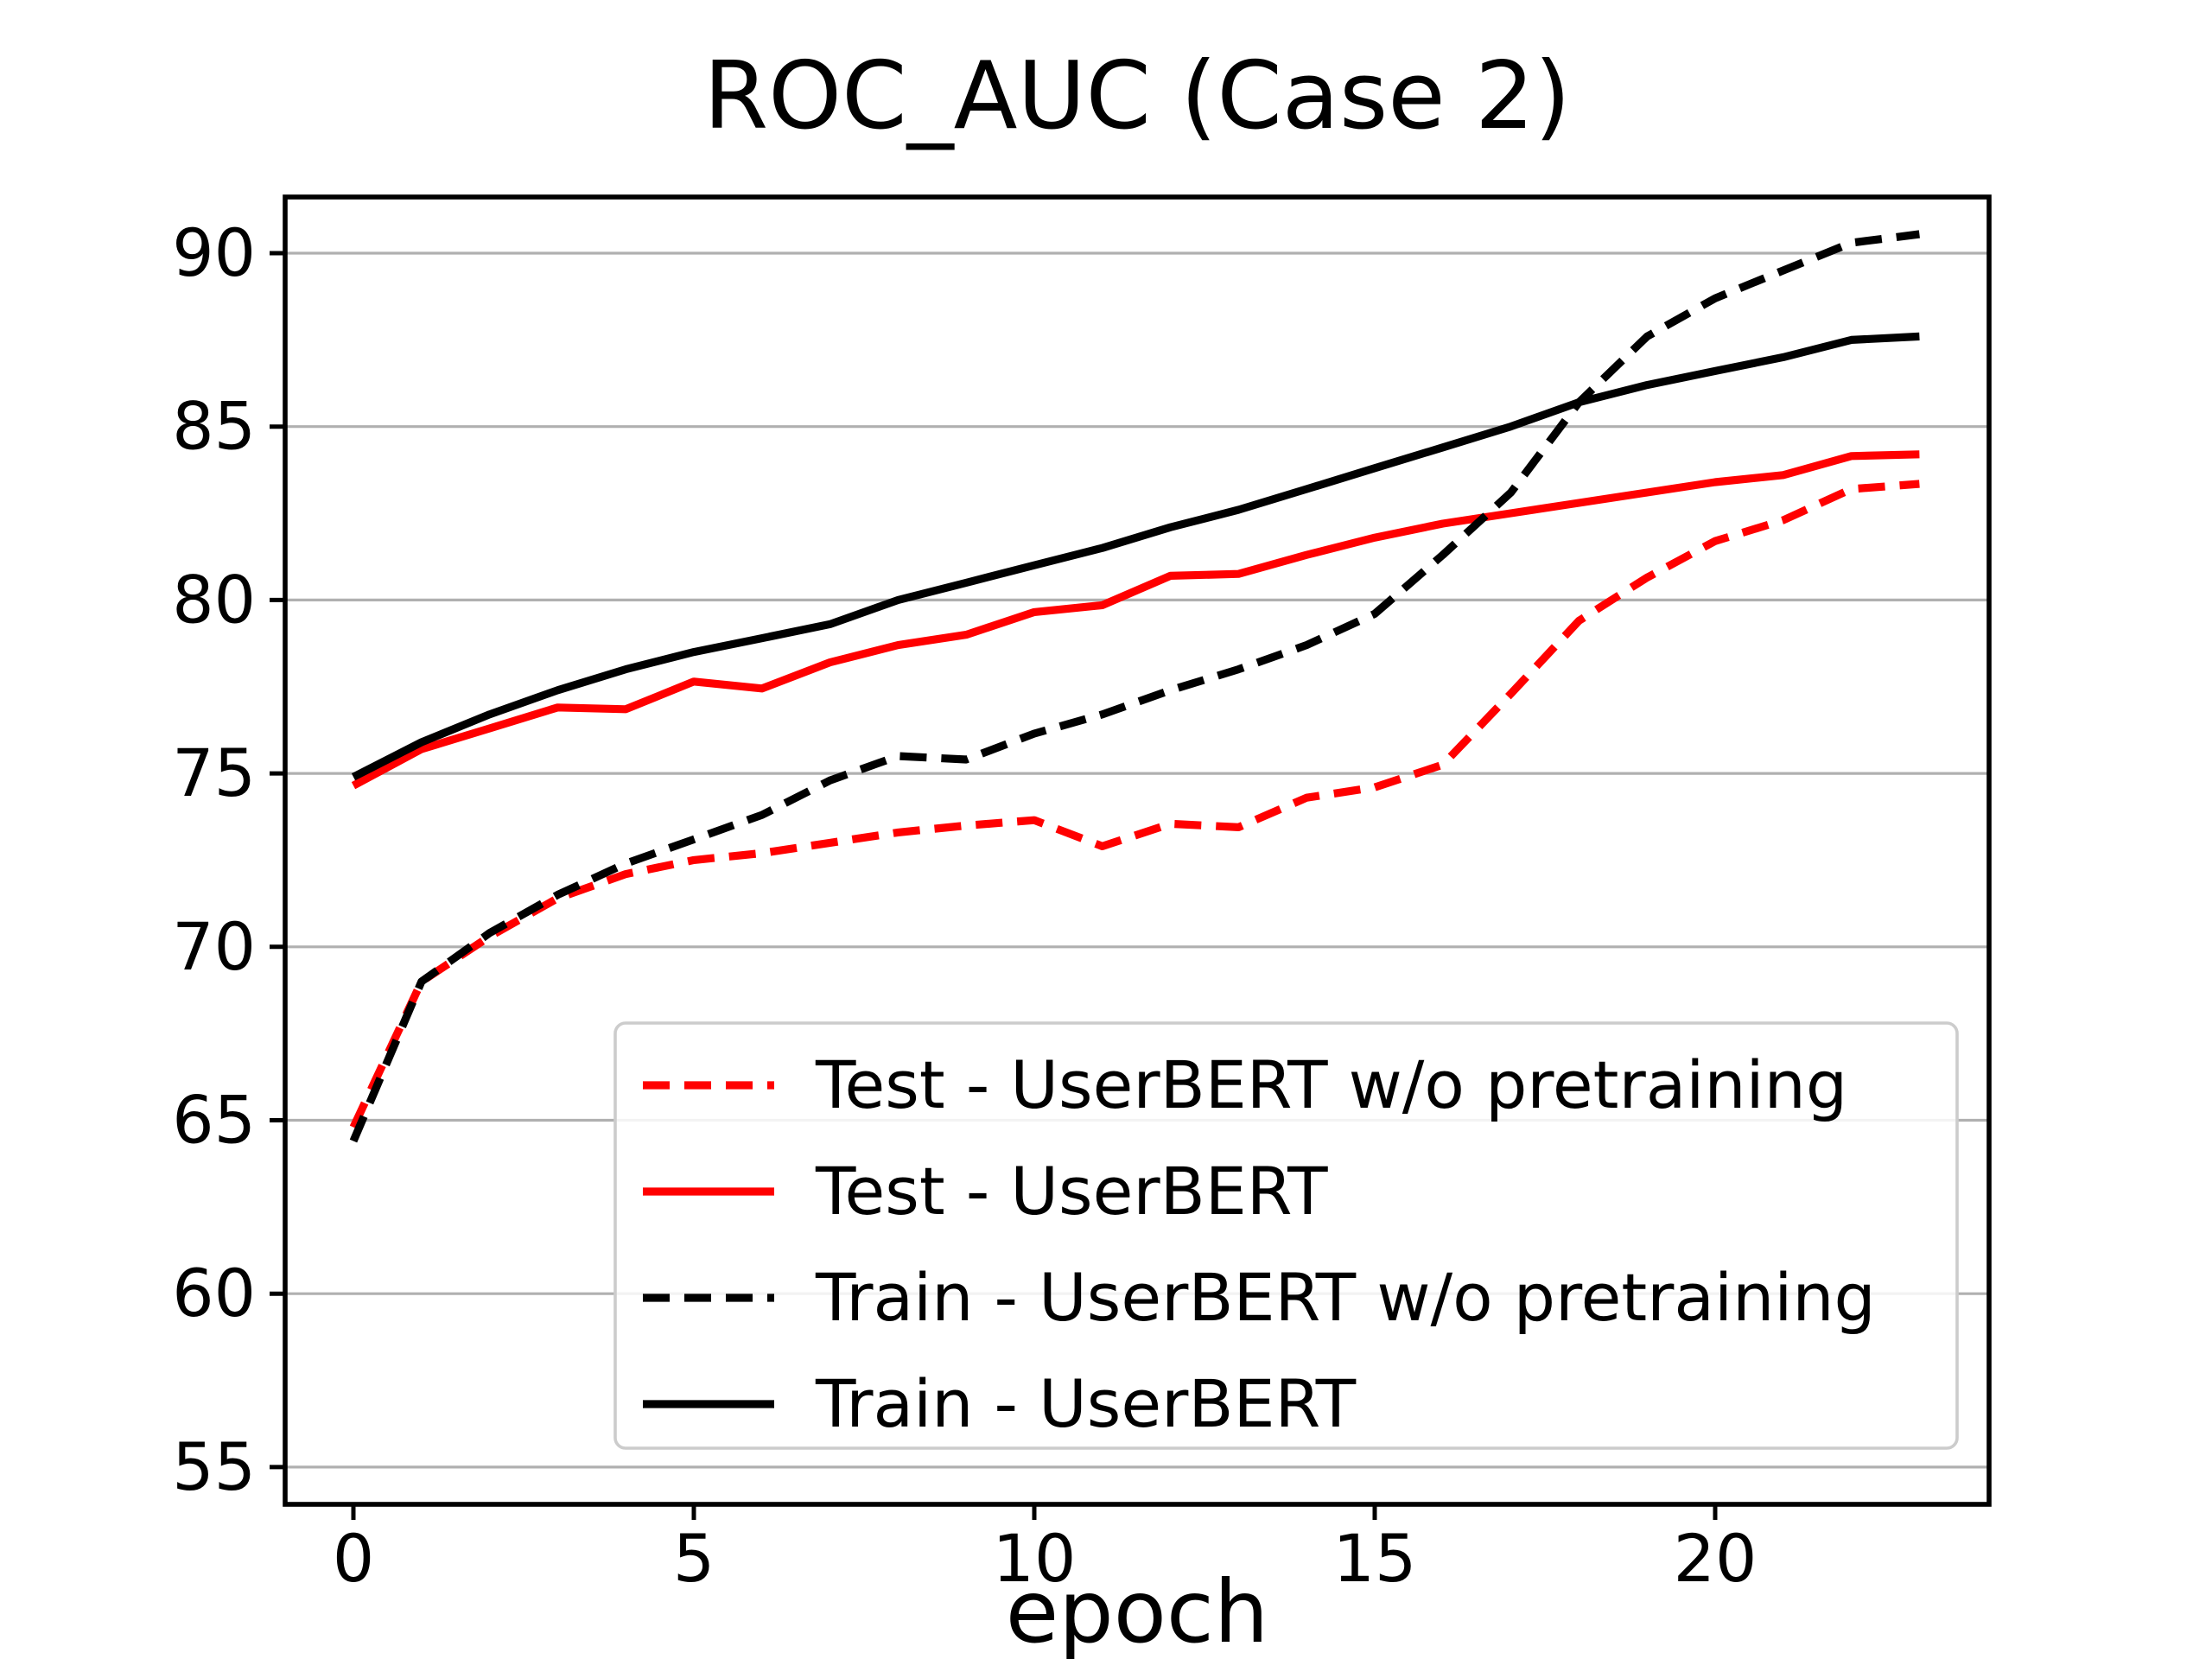  Describe the element at coordinates (353, 1558) in the screenshot. I see `x-tick-label-0: 0` at that location.